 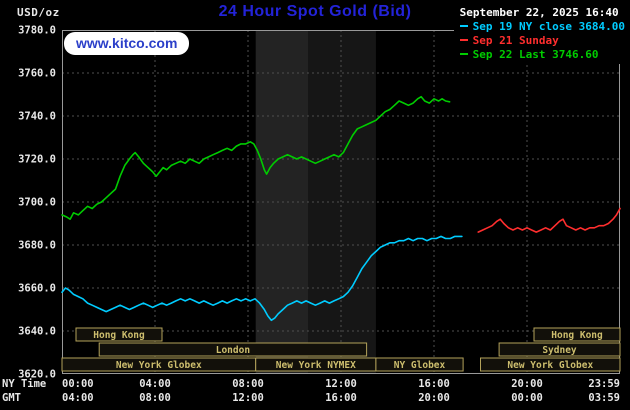 I want to click on market-session-label: London, so click(x=233, y=350).